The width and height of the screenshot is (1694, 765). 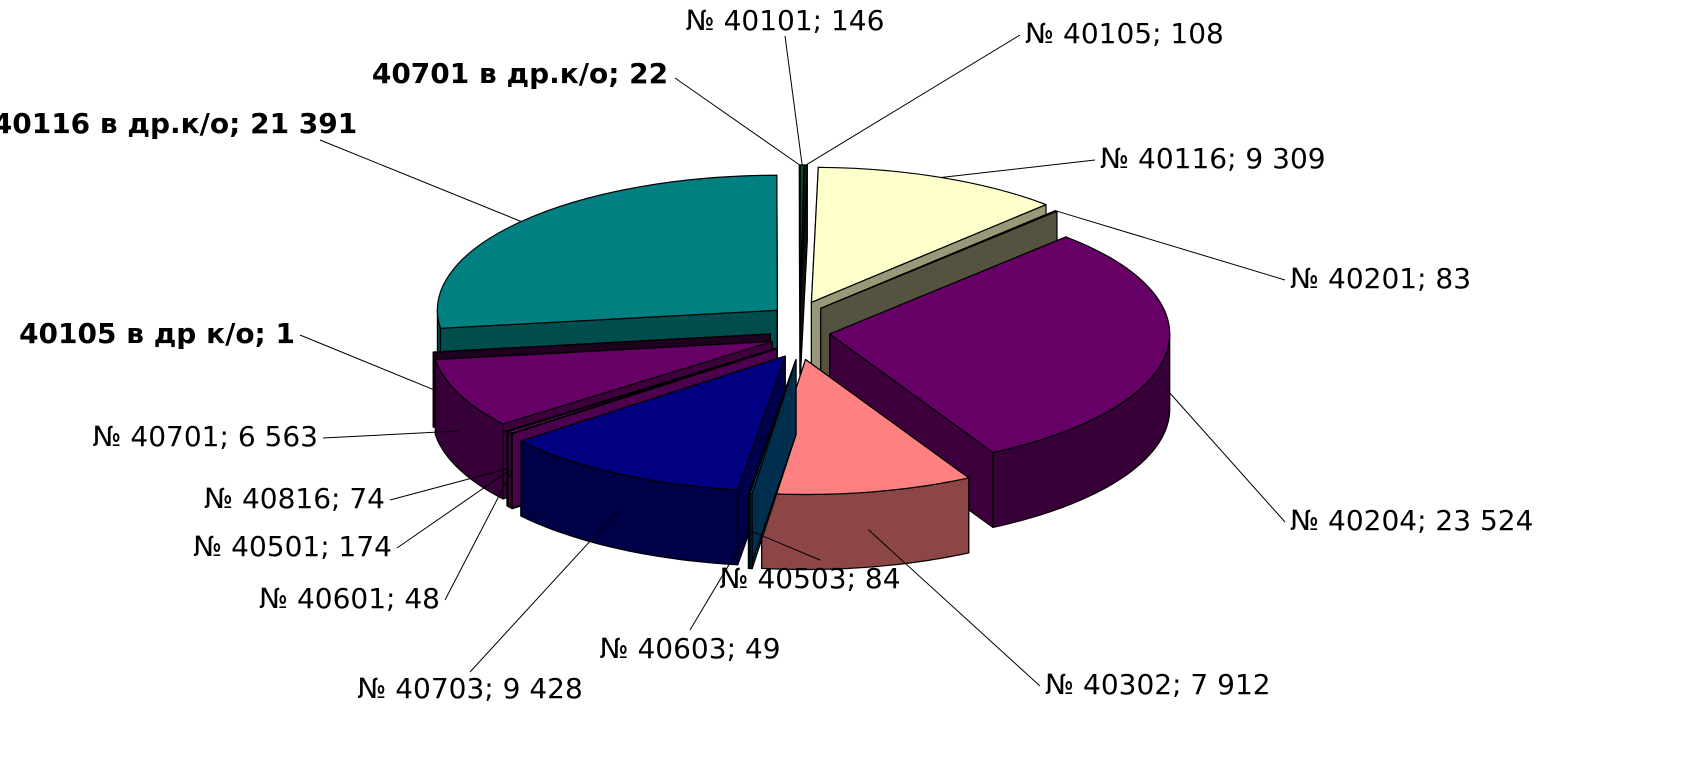 I want to click on data-label: № 40204; 23 524, so click(x=1411, y=520).